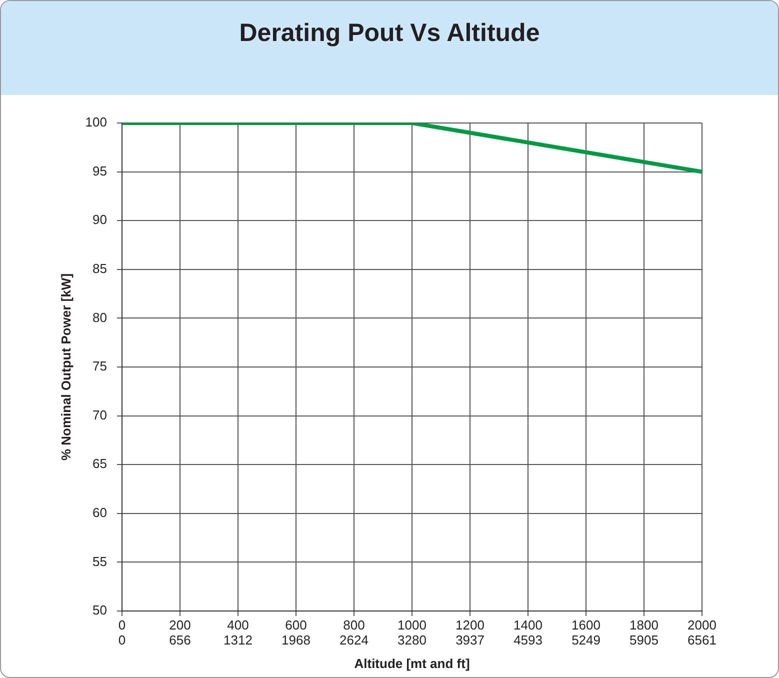  What do you see at coordinates (99, 610) in the screenshot?
I see `y-tick-label: 50` at bounding box center [99, 610].